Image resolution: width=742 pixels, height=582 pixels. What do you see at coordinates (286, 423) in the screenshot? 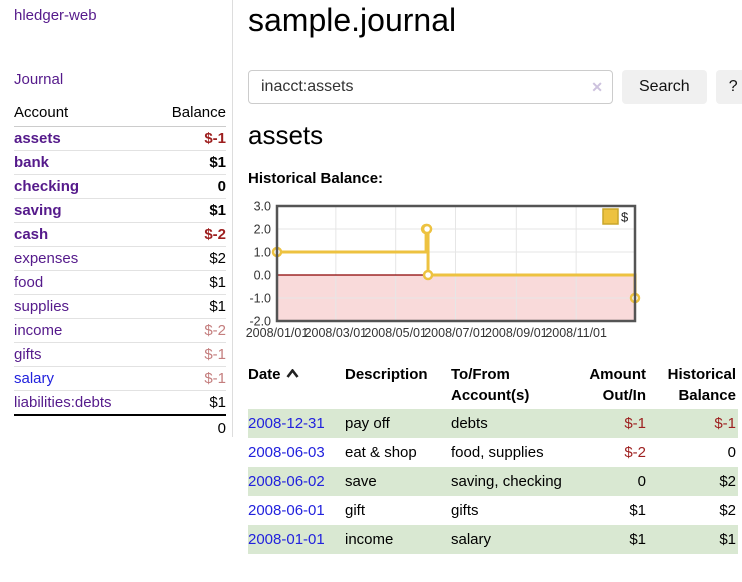
I see `transaction-date-link: 2008-12-31` at bounding box center [286, 423].